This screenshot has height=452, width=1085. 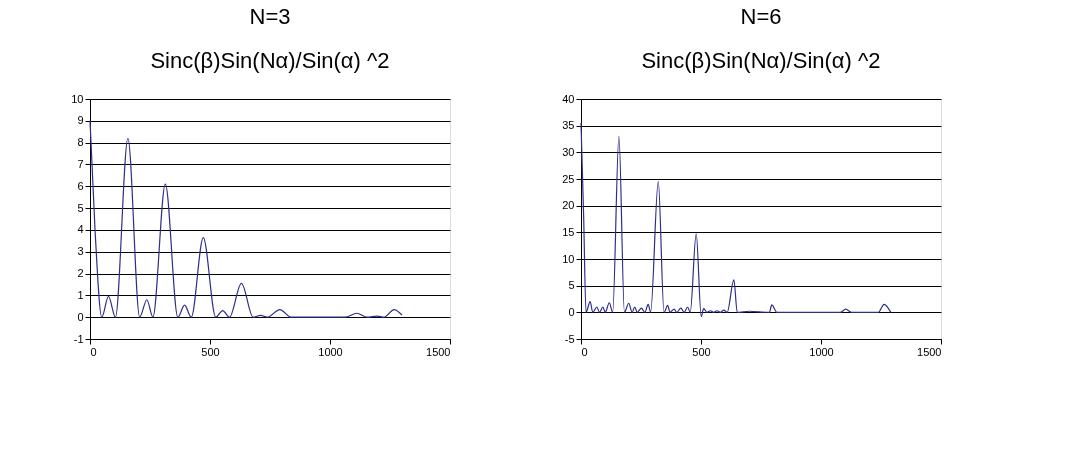 I want to click on y-tick-label: 1, so click(x=80, y=294).